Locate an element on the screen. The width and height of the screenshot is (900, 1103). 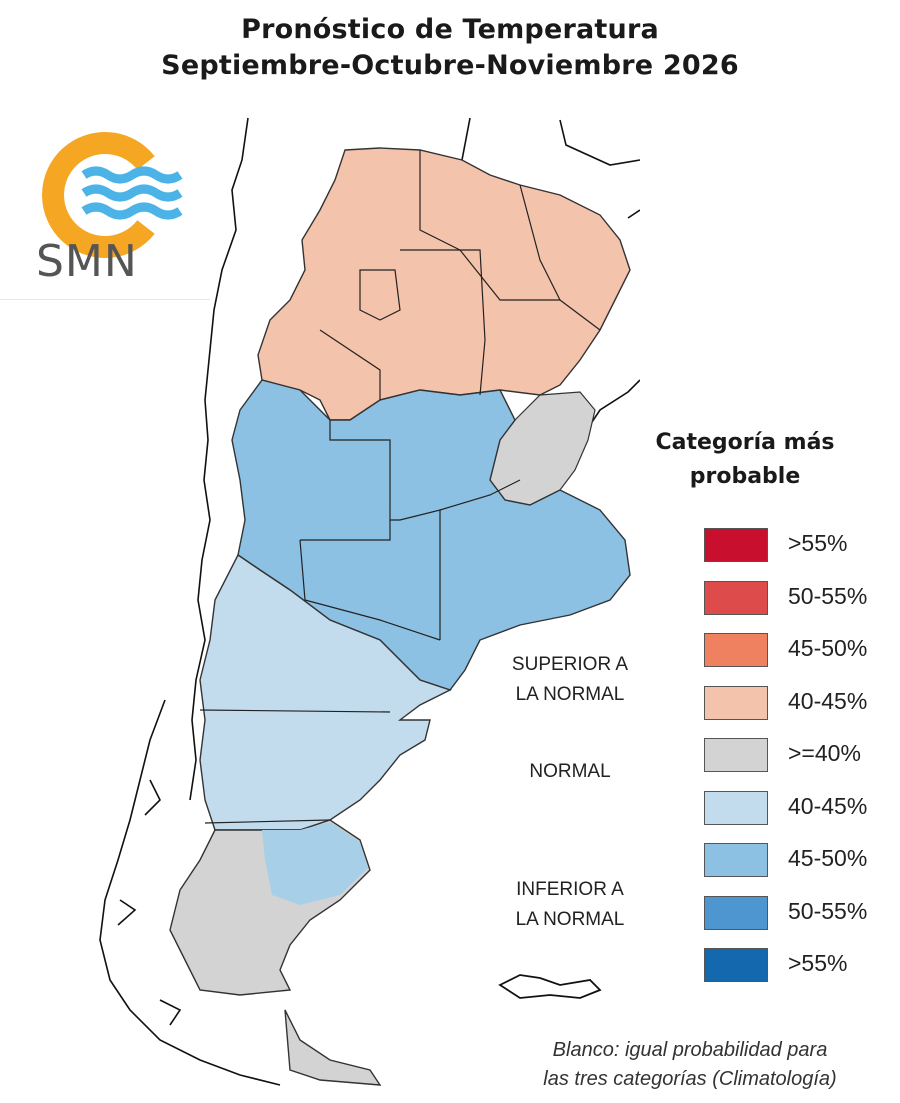
footnote-line2: las tres categorías (Climatología) is located at coordinates (690, 1079).